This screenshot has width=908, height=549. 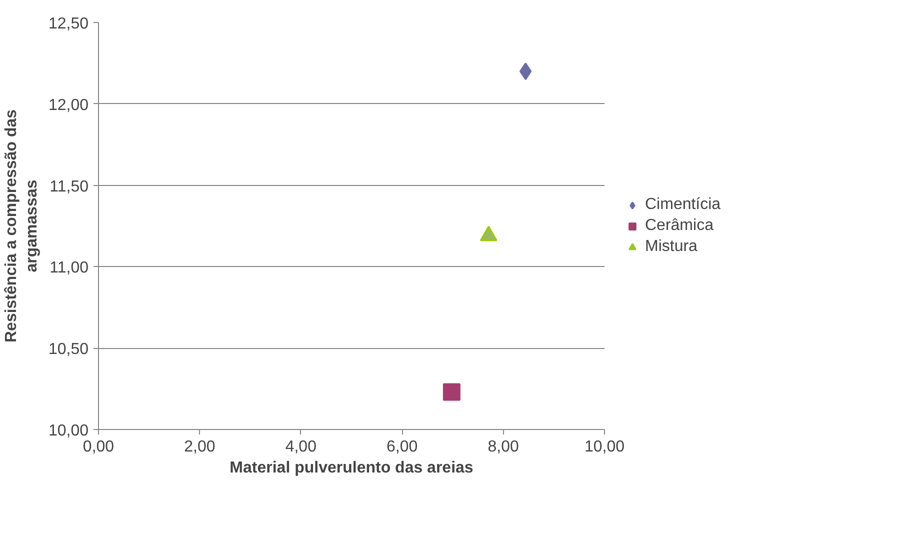 I want to click on x-tick-label: 6,00, so click(x=402, y=447).